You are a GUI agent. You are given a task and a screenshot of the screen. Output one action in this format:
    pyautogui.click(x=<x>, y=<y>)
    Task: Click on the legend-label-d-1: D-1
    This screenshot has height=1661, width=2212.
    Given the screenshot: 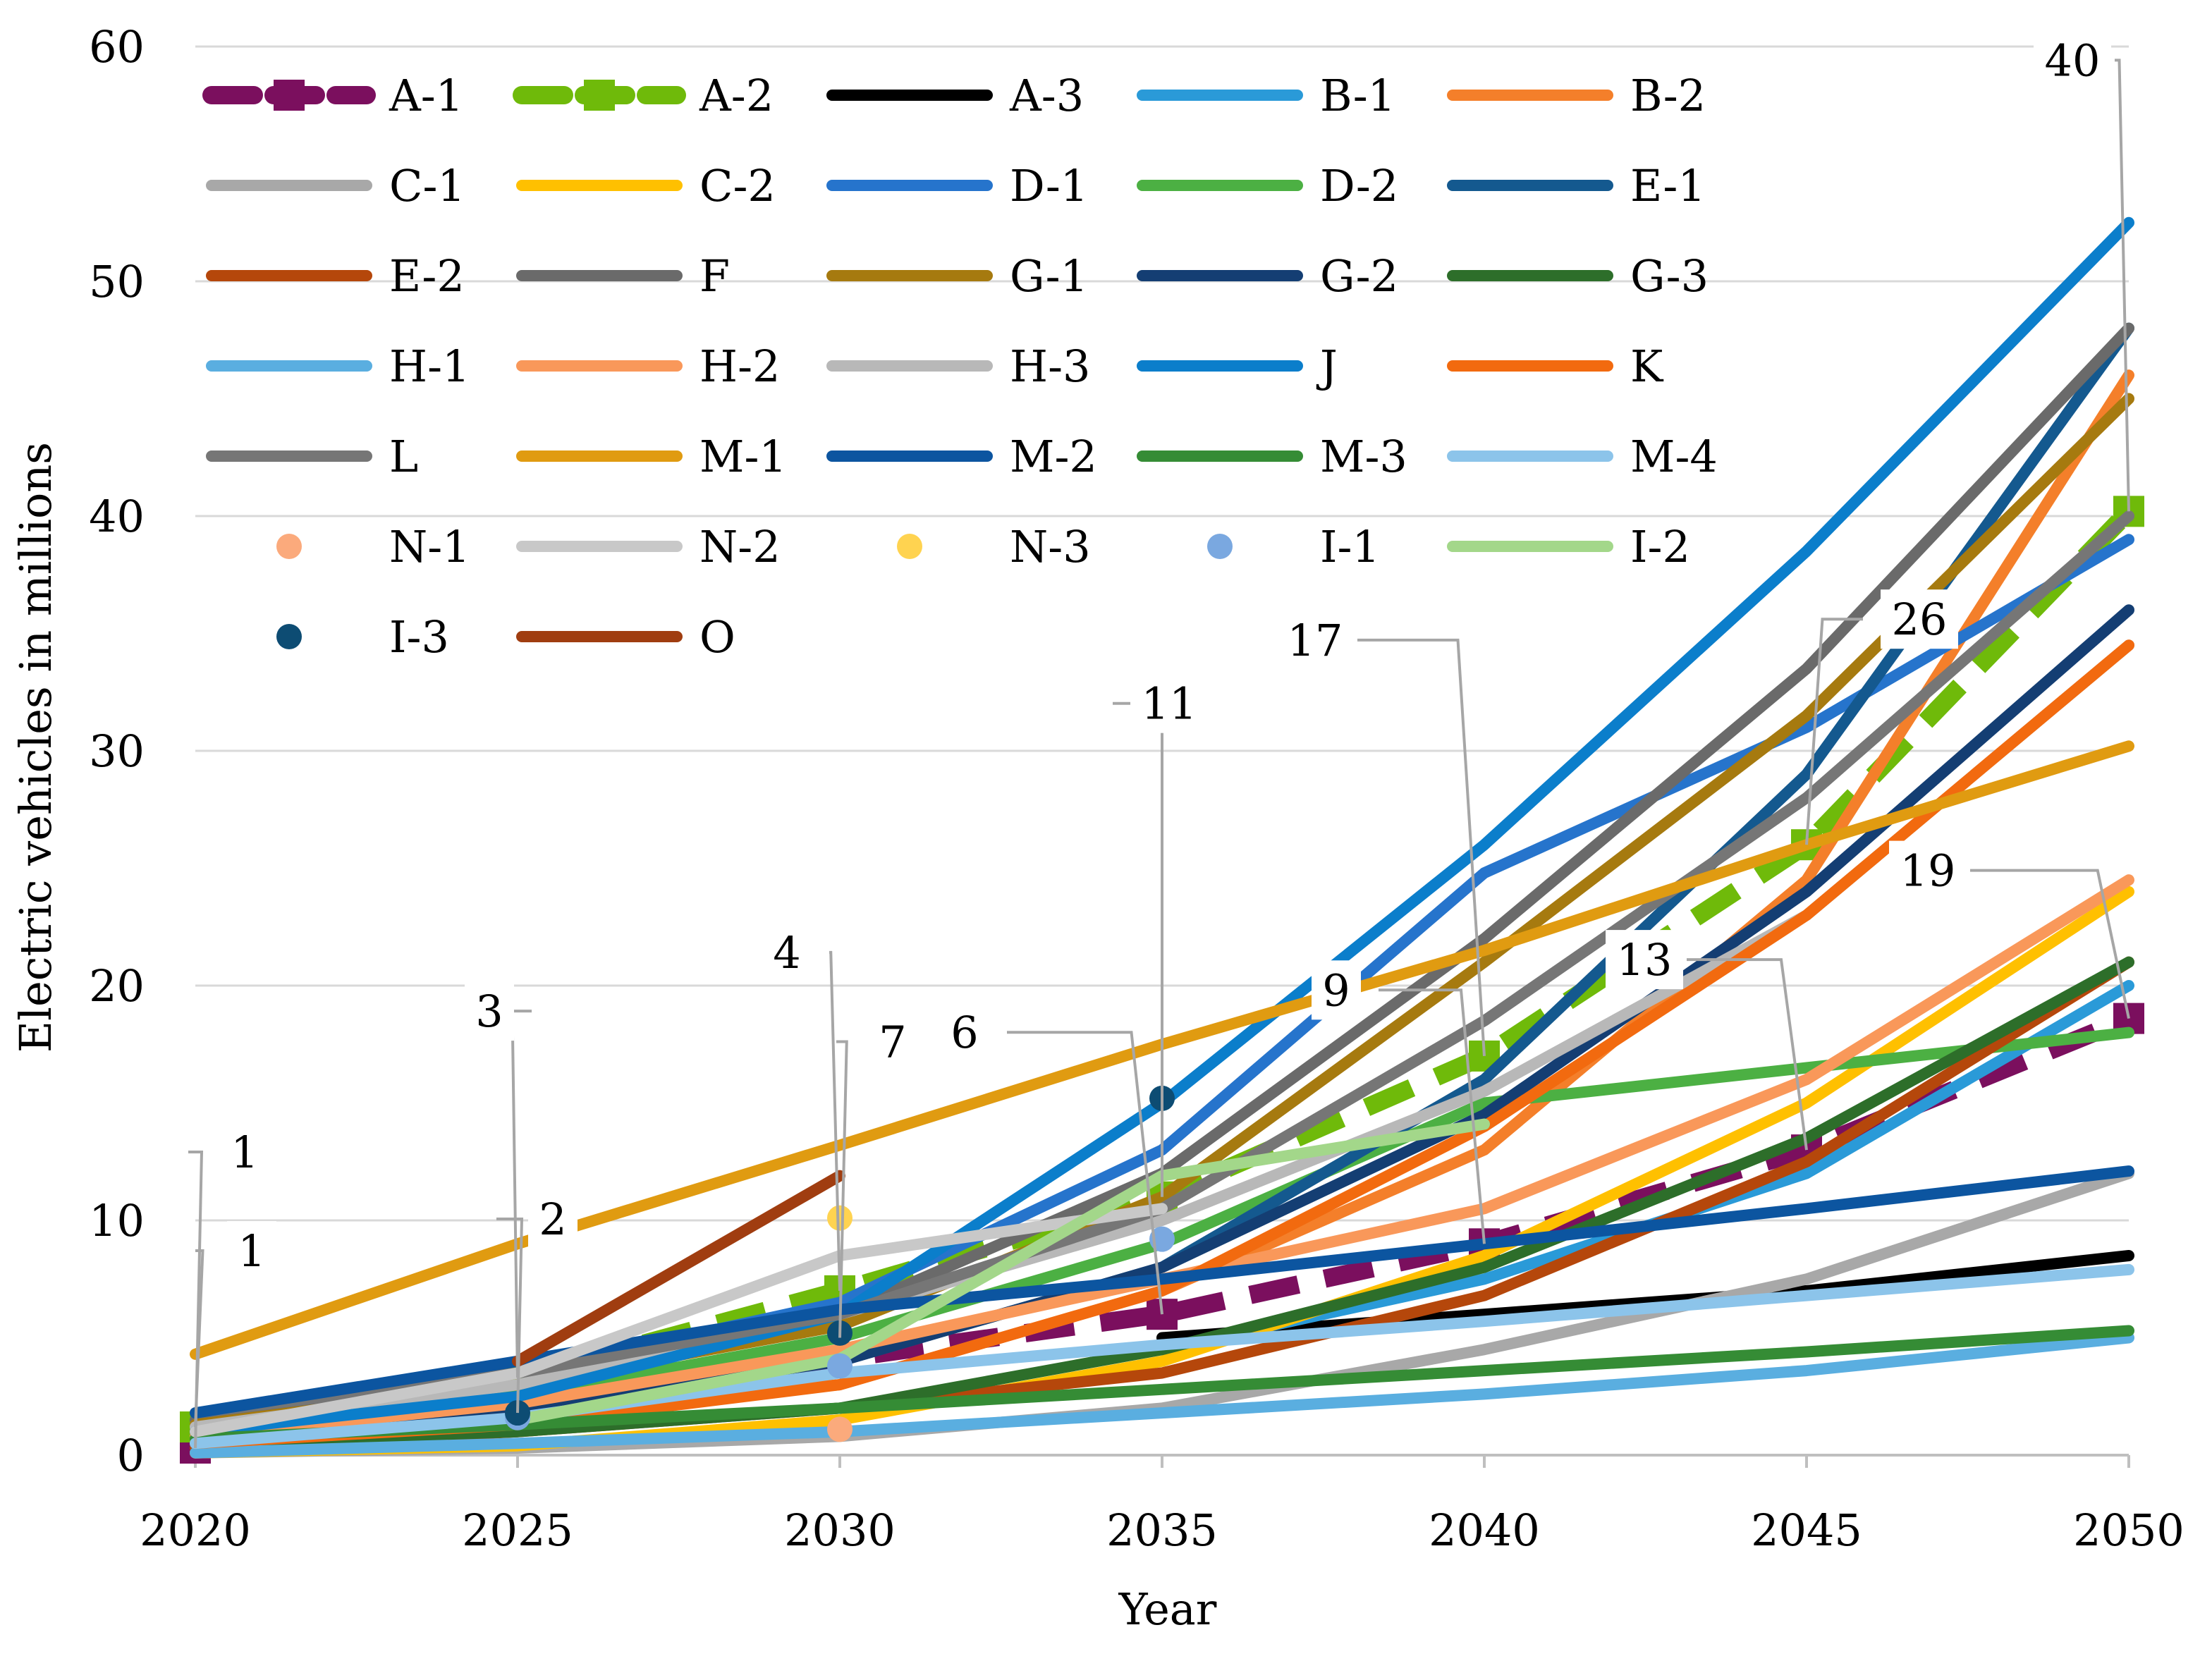 What is the action you would take?
    pyautogui.click(x=1049, y=186)
    